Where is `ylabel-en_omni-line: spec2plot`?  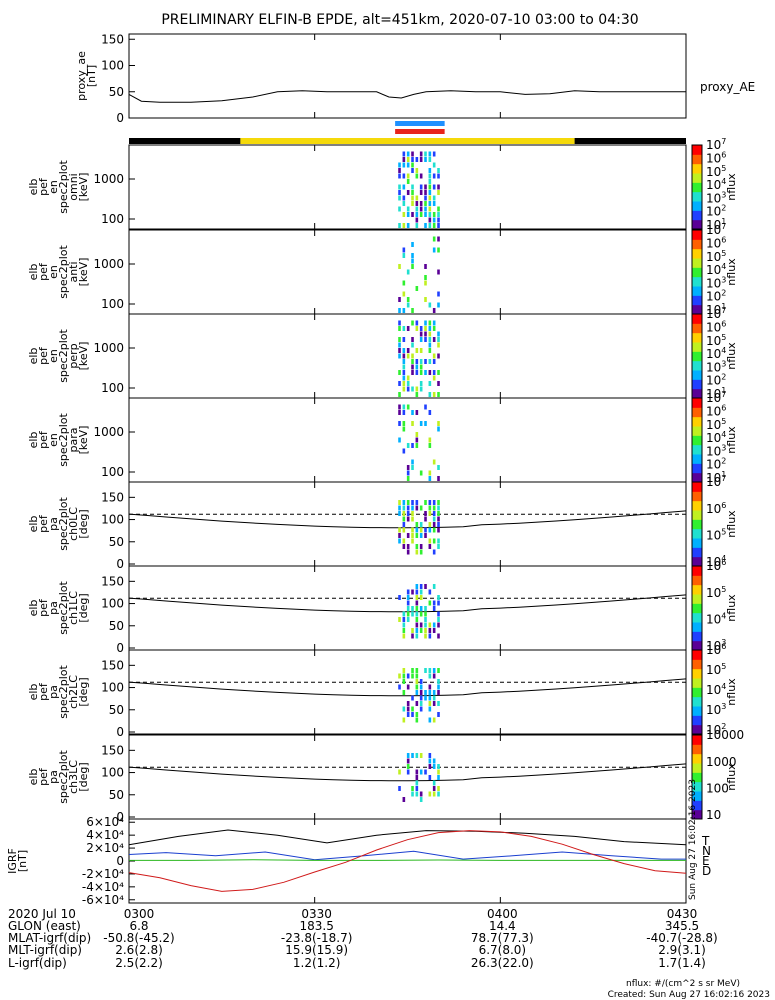
ylabel-en_omni-line: spec2plot is located at coordinates (63, 187).